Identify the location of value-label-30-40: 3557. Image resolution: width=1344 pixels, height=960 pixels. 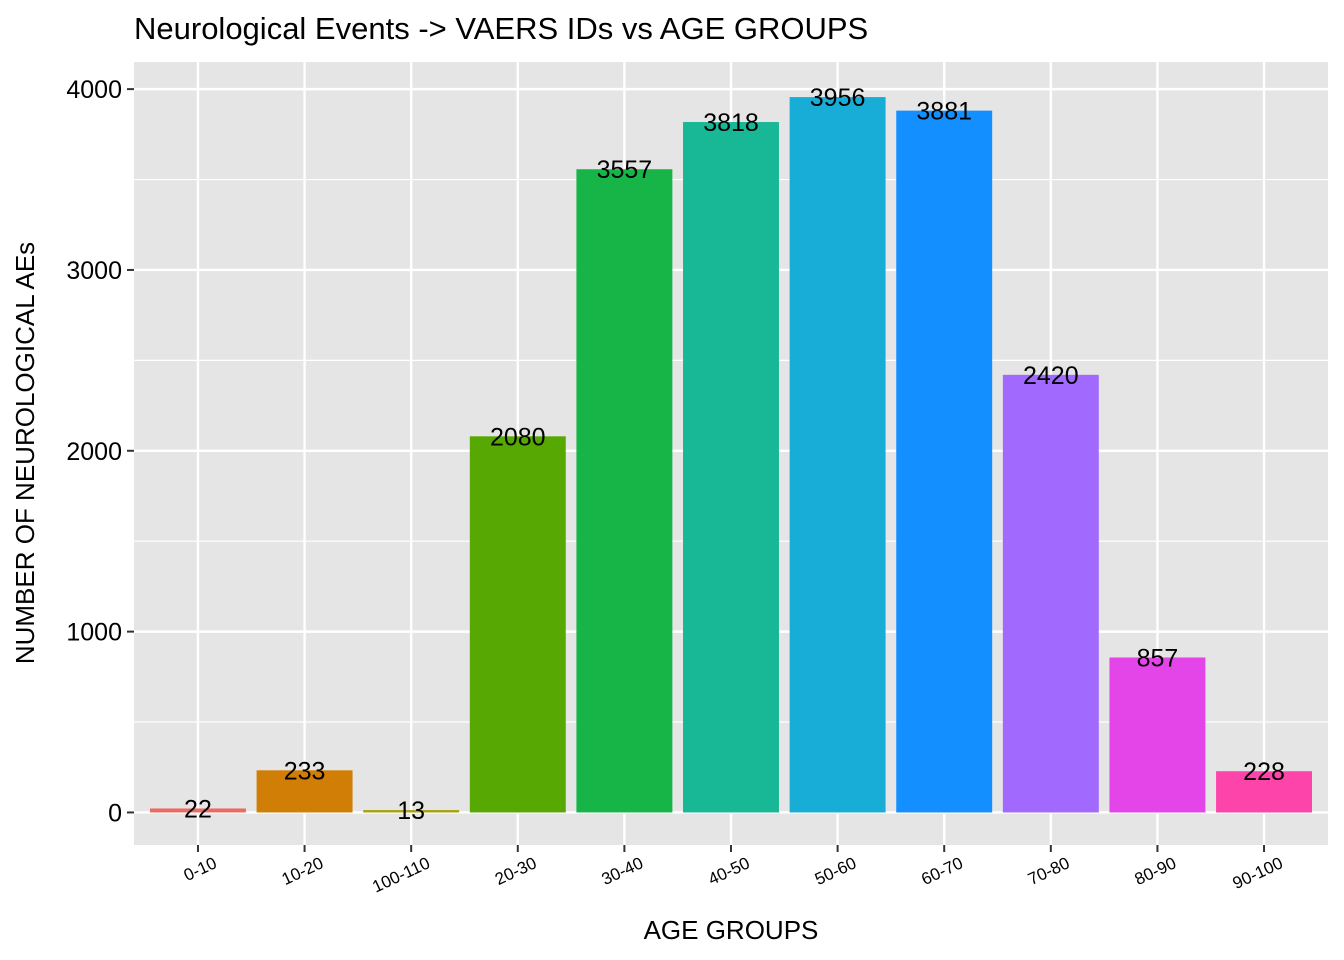
(625, 170).